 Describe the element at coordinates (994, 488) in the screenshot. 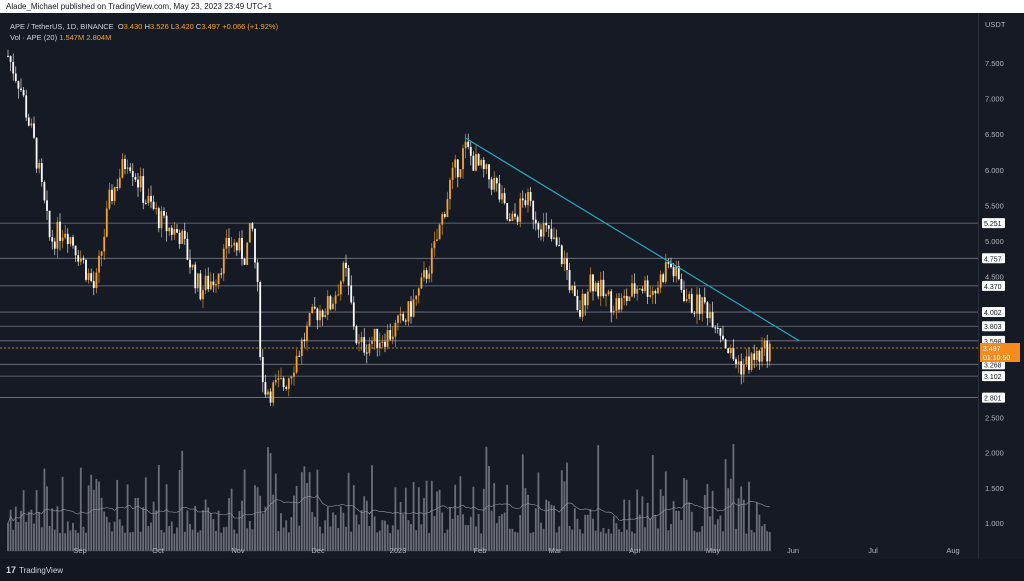

I see `volume-tick-label: 1.500` at that location.